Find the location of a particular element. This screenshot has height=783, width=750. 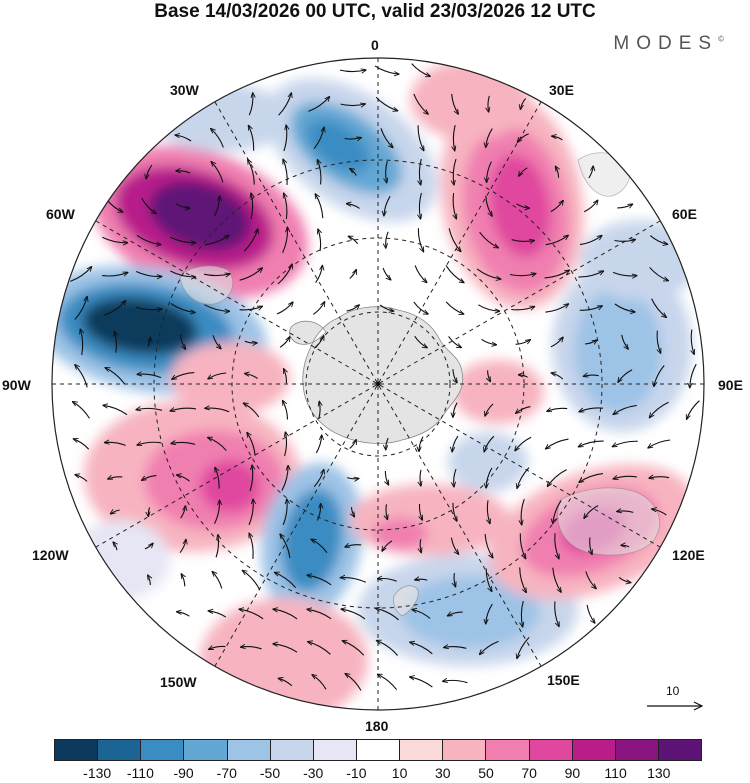

colorbar-tick-label: 130 is located at coordinates (659, 773).